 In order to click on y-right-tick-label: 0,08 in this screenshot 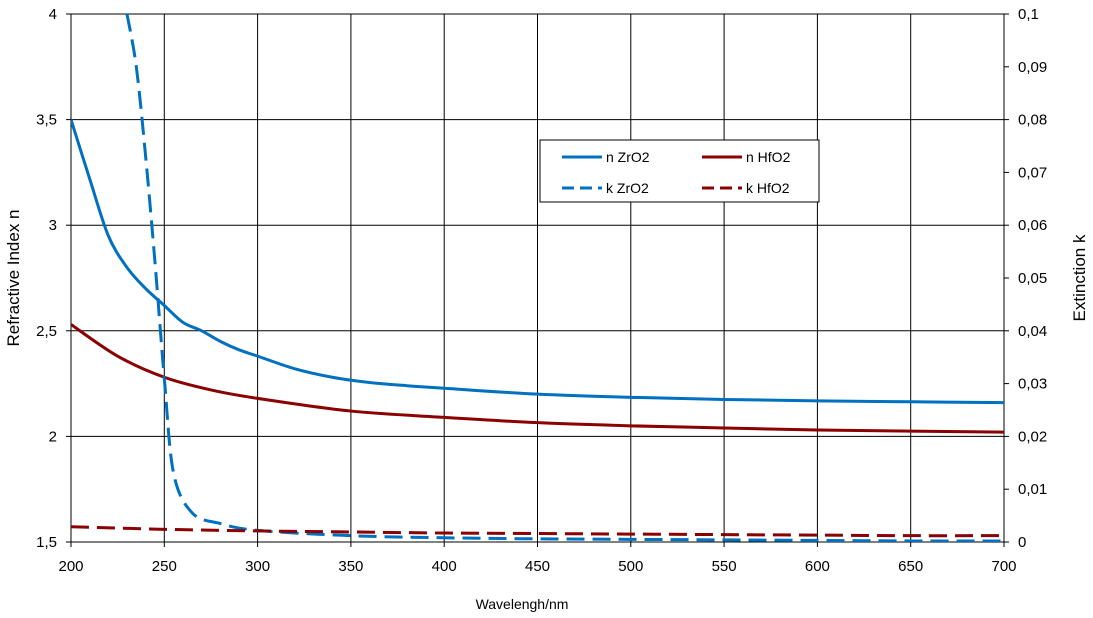, I will do `click(1032, 120)`.